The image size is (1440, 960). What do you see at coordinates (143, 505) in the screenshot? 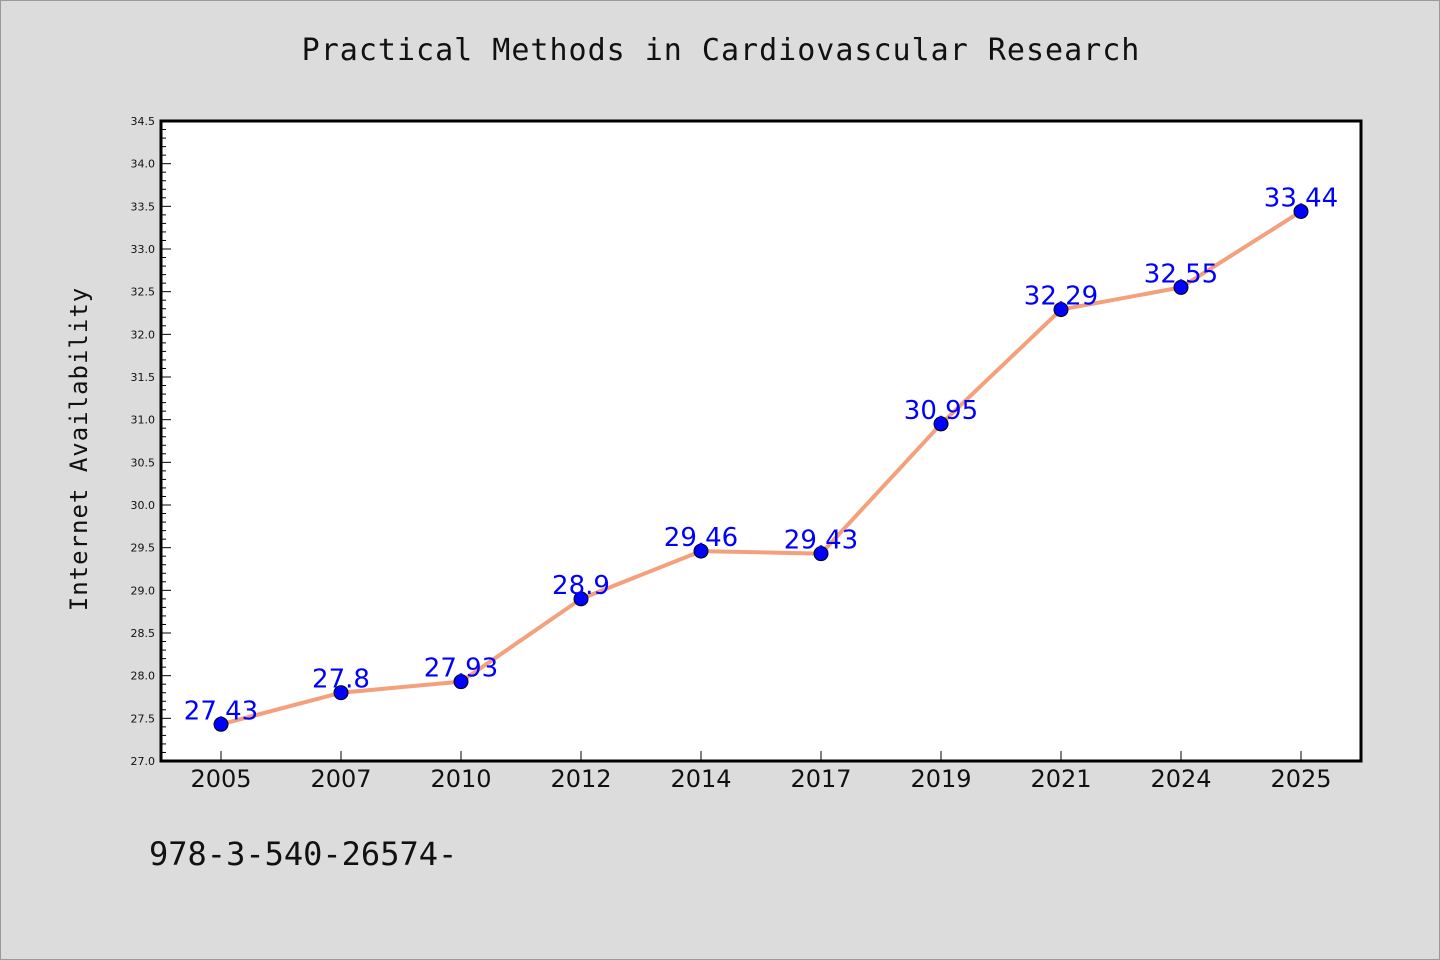
I see `y-tick-label: 30.0` at bounding box center [143, 505].